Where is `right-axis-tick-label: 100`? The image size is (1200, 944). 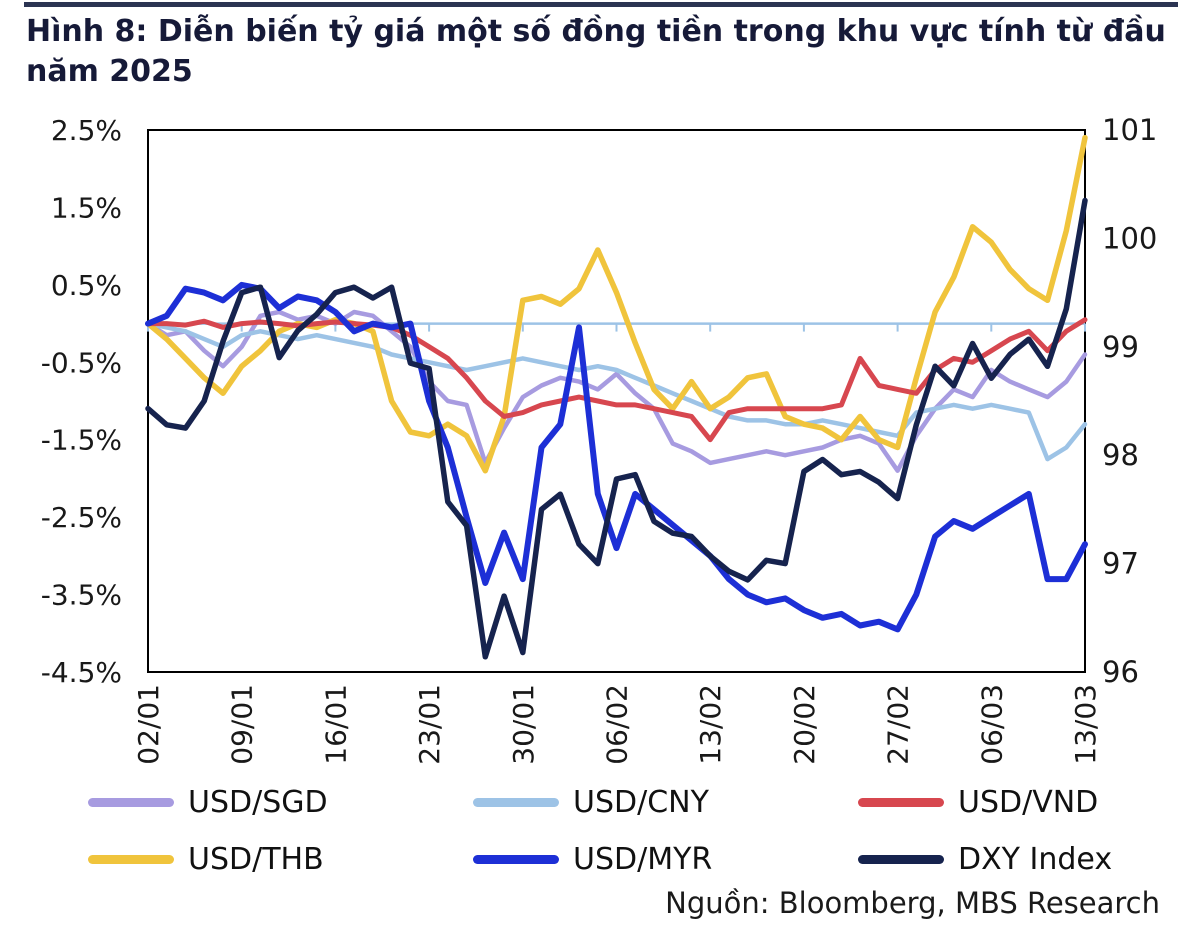
right-axis-tick-label: 100 is located at coordinates (1129, 238).